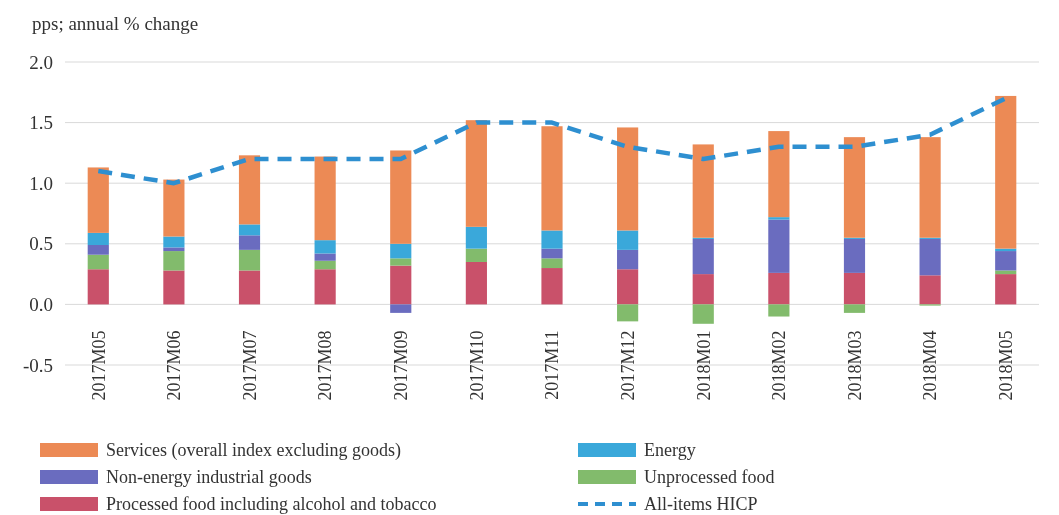  What do you see at coordinates (476, 365) in the screenshot?
I see `x-tick-label: 2017M10` at bounding box center [476, 365].